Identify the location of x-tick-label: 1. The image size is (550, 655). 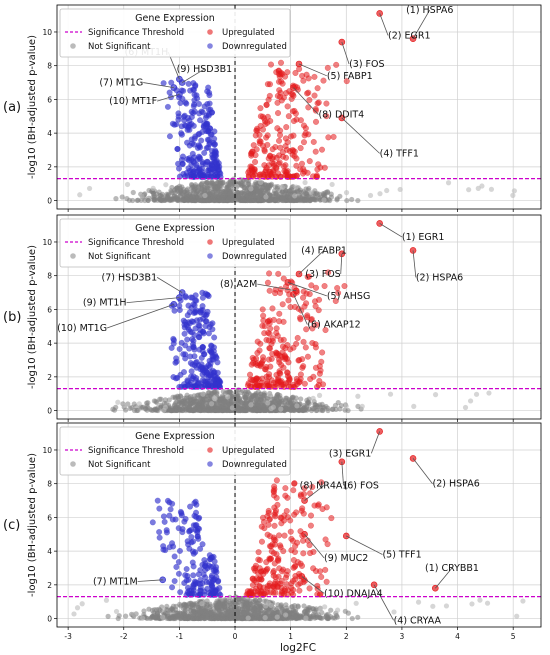
(290, 636).